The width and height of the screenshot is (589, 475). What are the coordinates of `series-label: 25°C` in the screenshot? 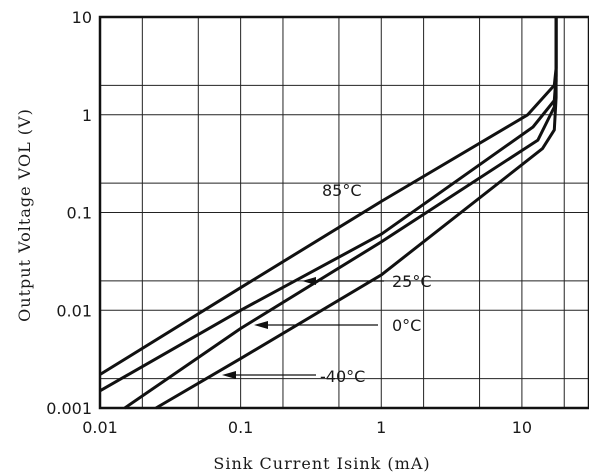 It's located at (412, 281).